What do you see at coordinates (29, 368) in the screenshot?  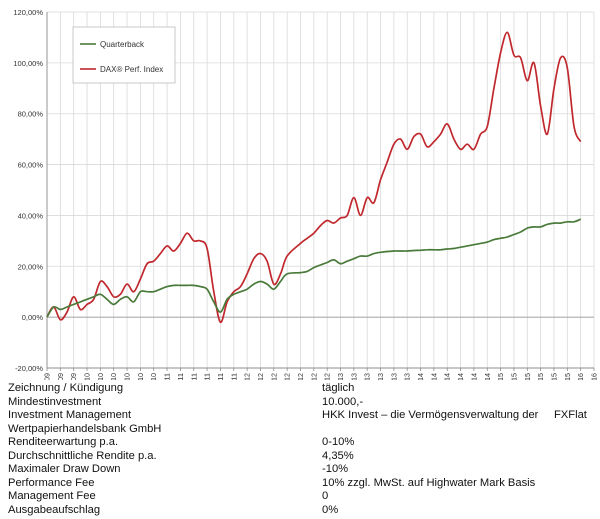 I see `y-tick-label: -20,00%` at bounding box center [29, 368].